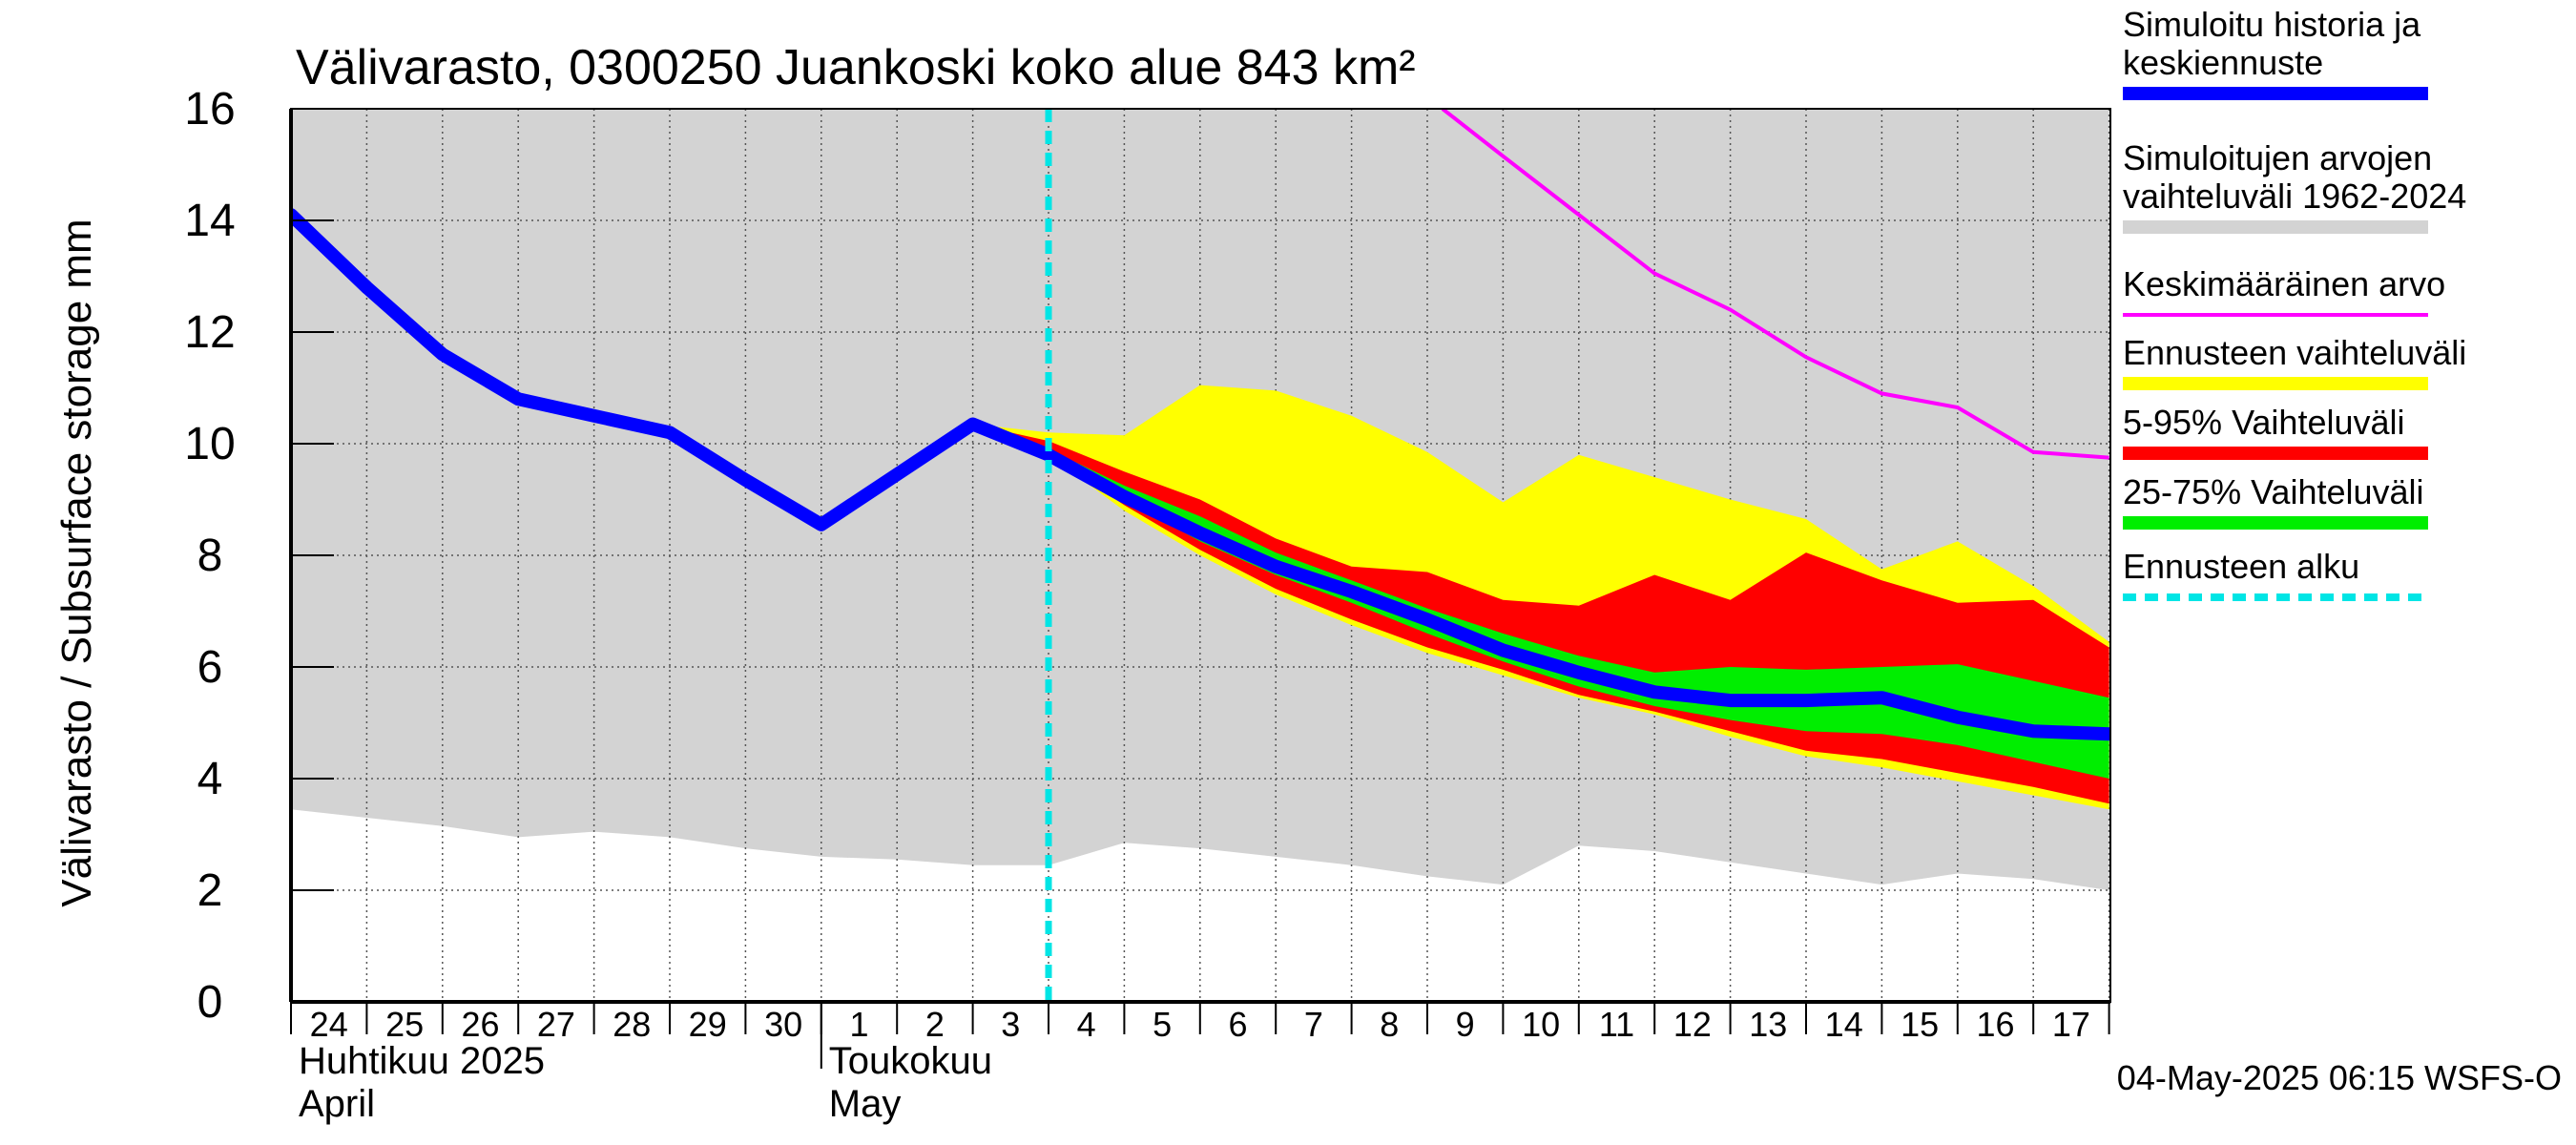 This screenshot has height=1145, width=2576. I want to click on legend-label: vaihteluväli 1962-2024, so click(2294, 197).